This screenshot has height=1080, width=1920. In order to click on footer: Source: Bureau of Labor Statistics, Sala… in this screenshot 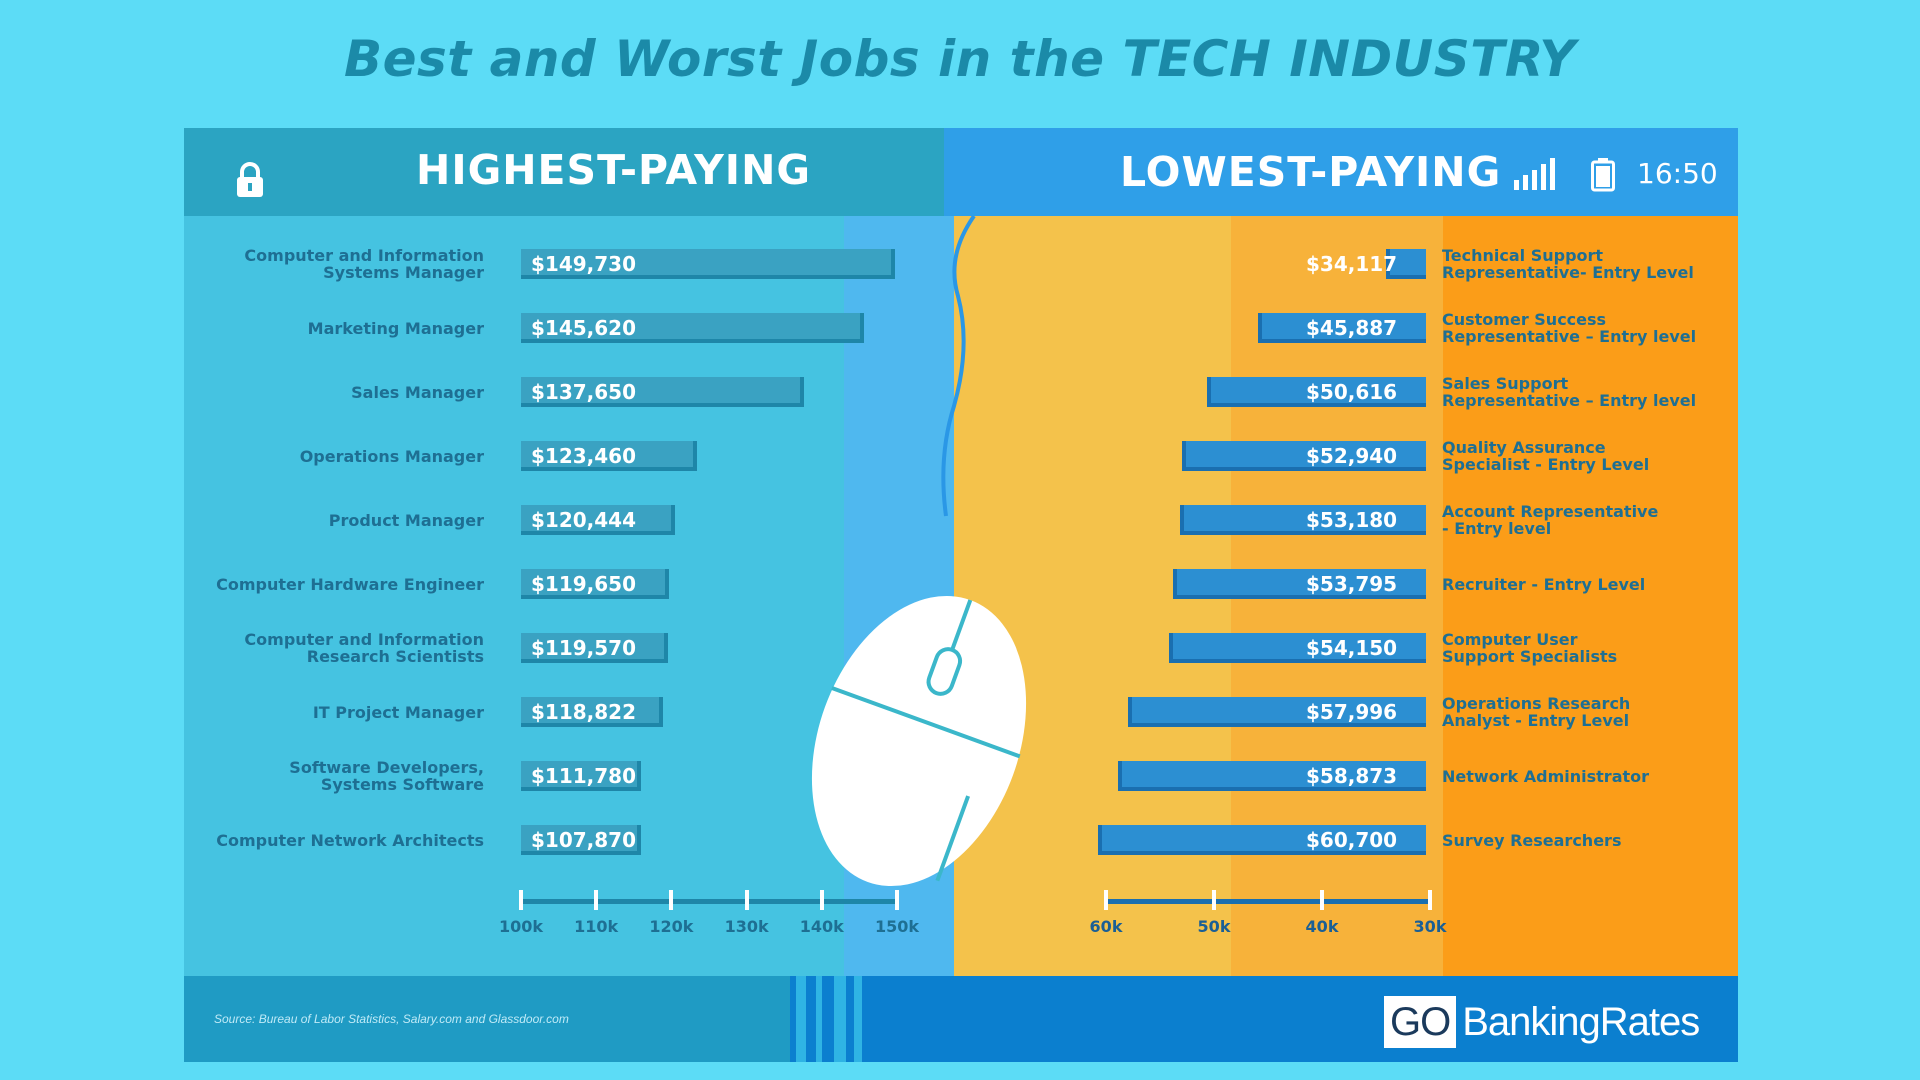, I will do `click(961, 1019)`.